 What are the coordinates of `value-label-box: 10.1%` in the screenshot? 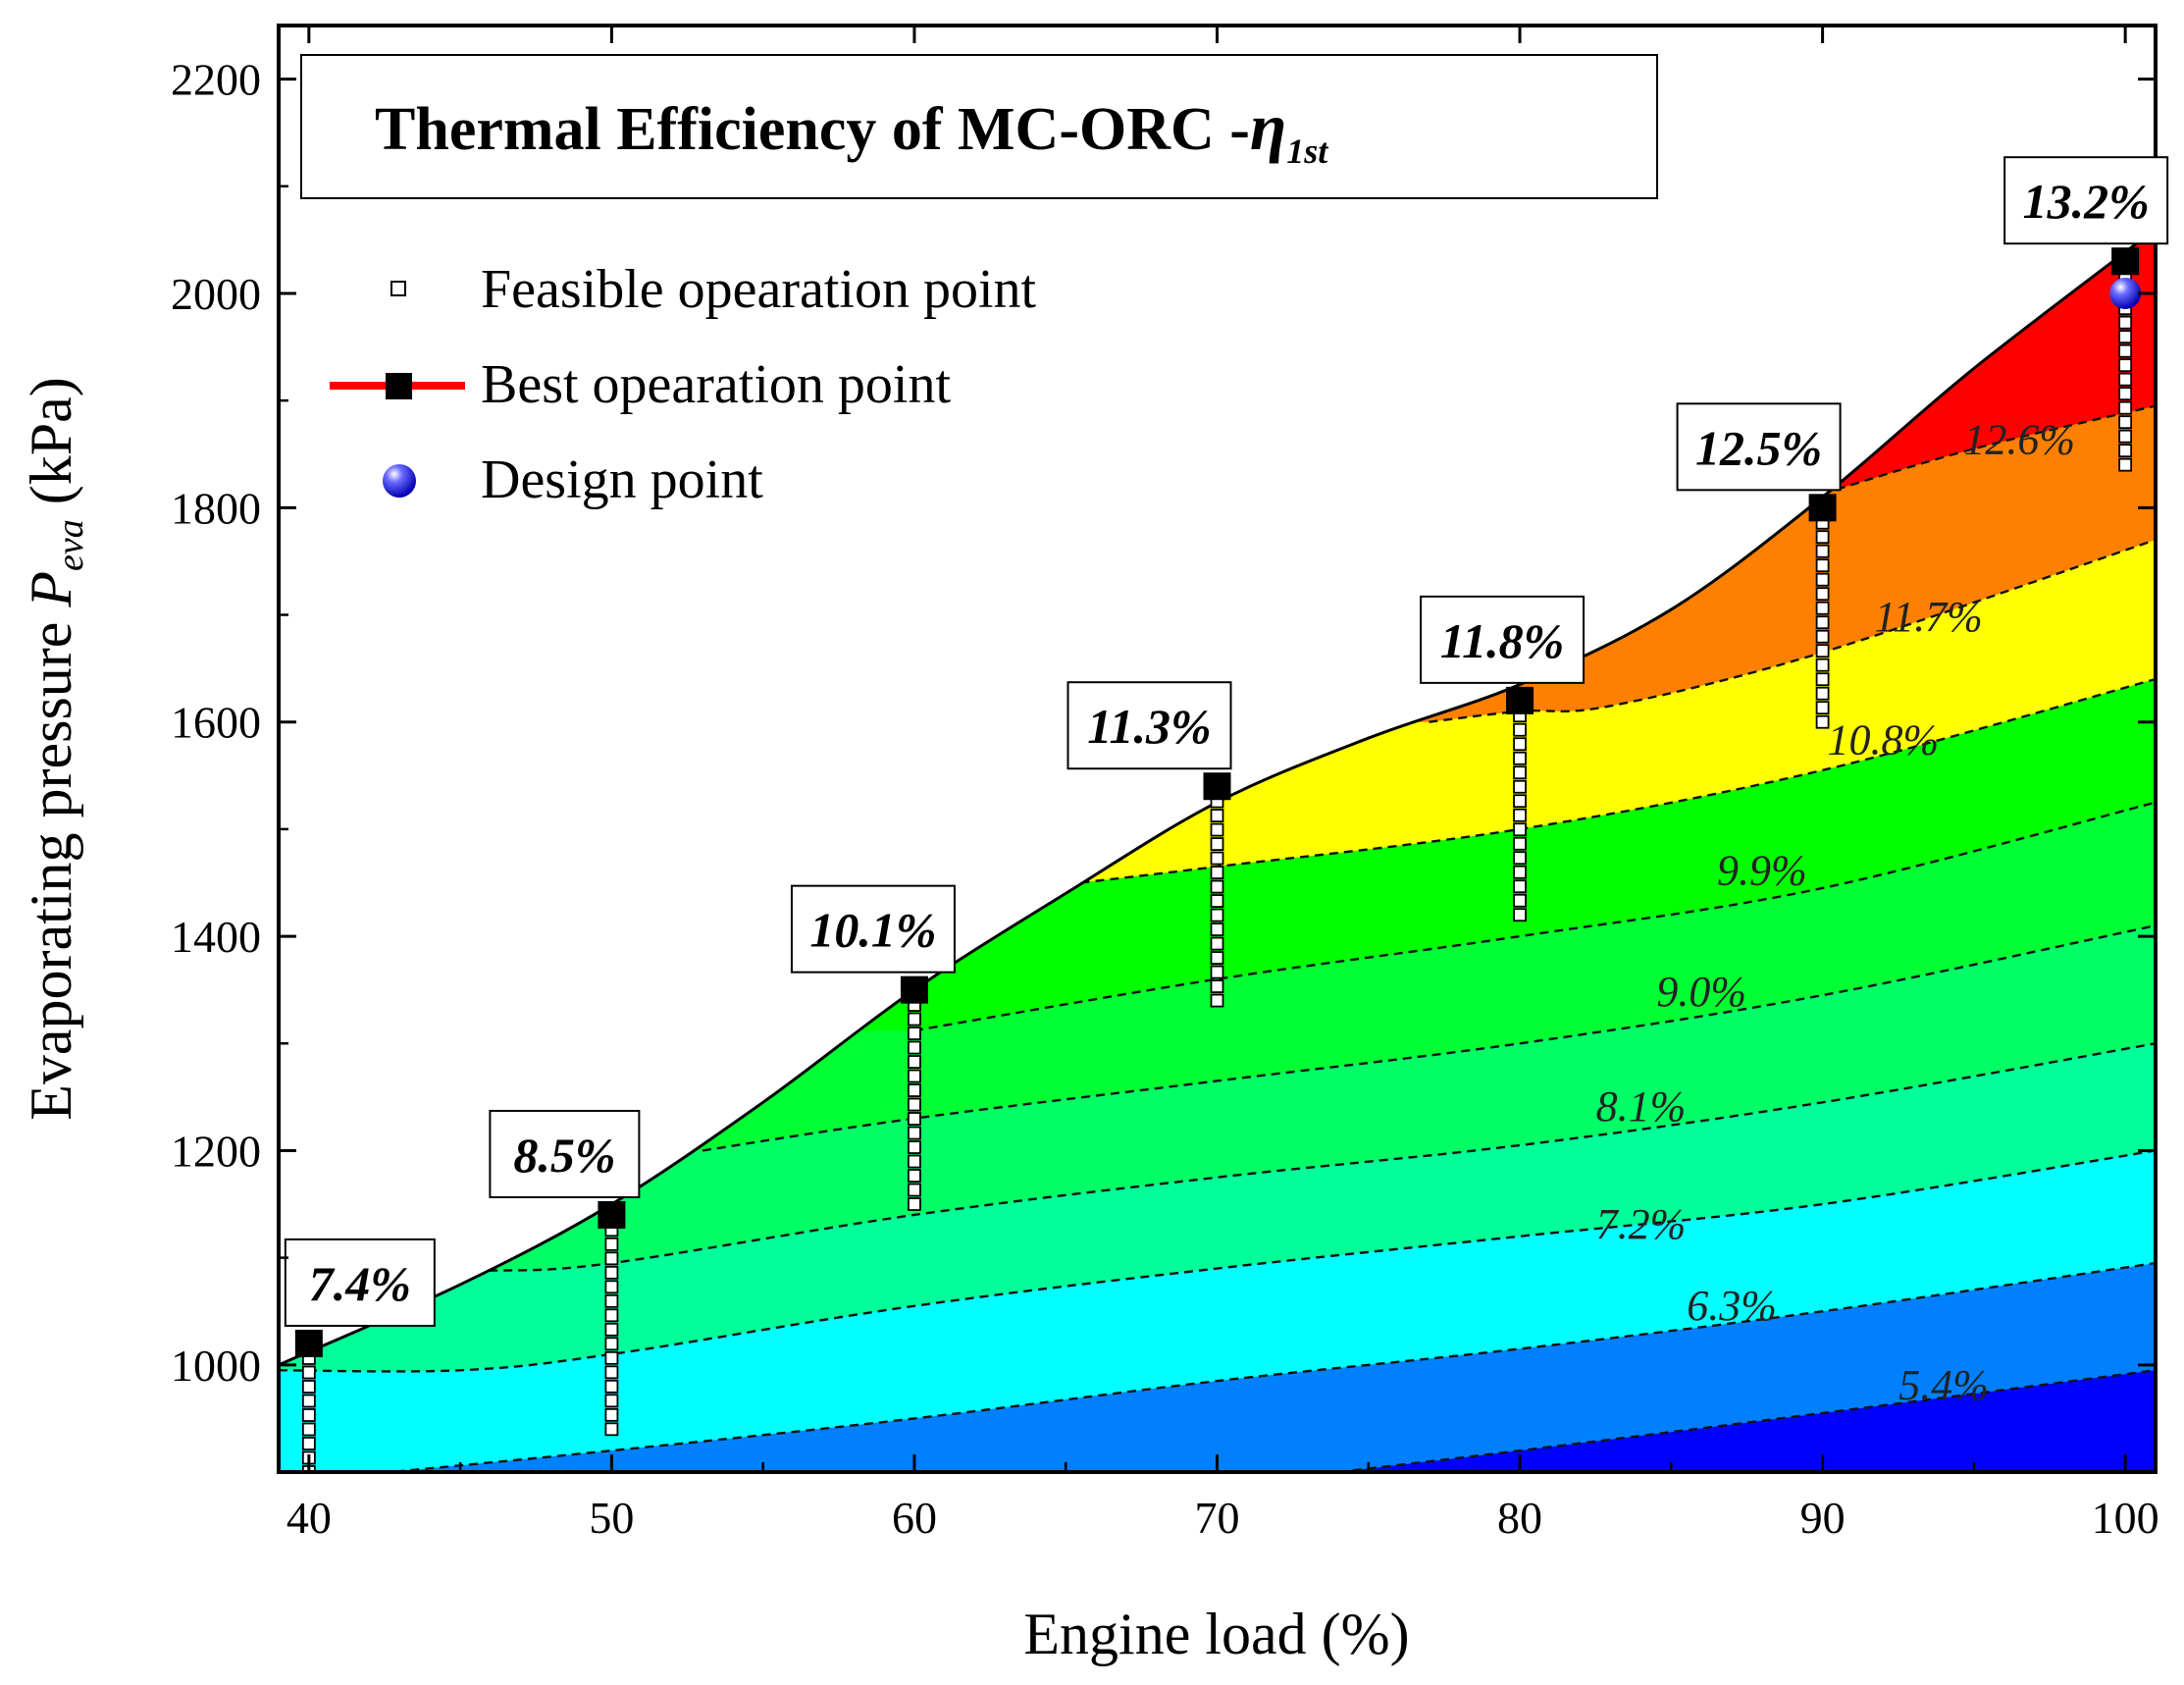 It's located at (873, 929).